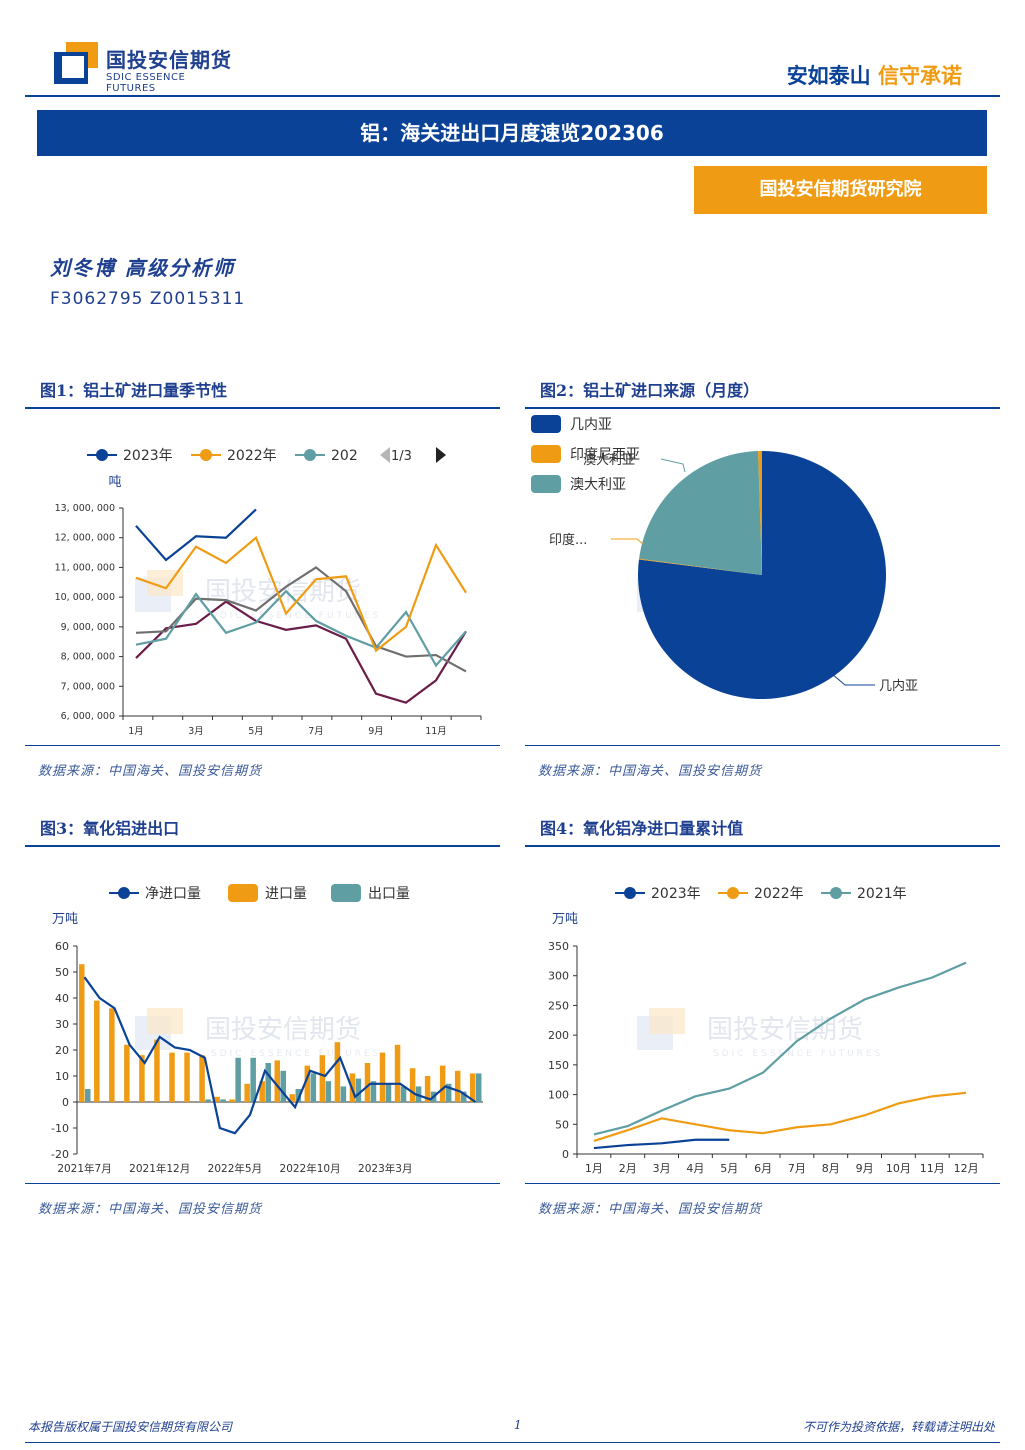 The image size is (1025, 1450). What do you see at coordinates (650, 771) in the screenshot?
I see `fig2-source: 数据来源：中国海关、国投安信期货` at bounding box center [650, 771].